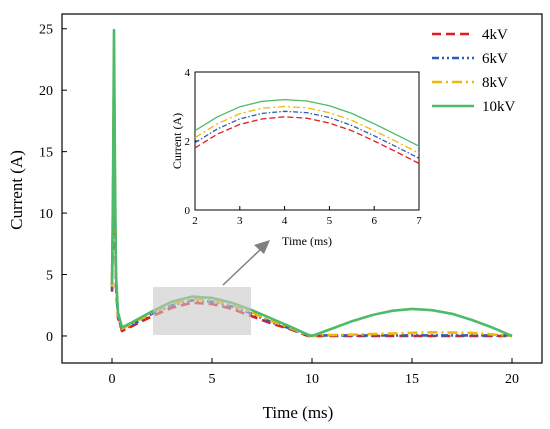 The image size is (550, 429). I want to click on x-axis-title: Time (ms), so click(298, 412).